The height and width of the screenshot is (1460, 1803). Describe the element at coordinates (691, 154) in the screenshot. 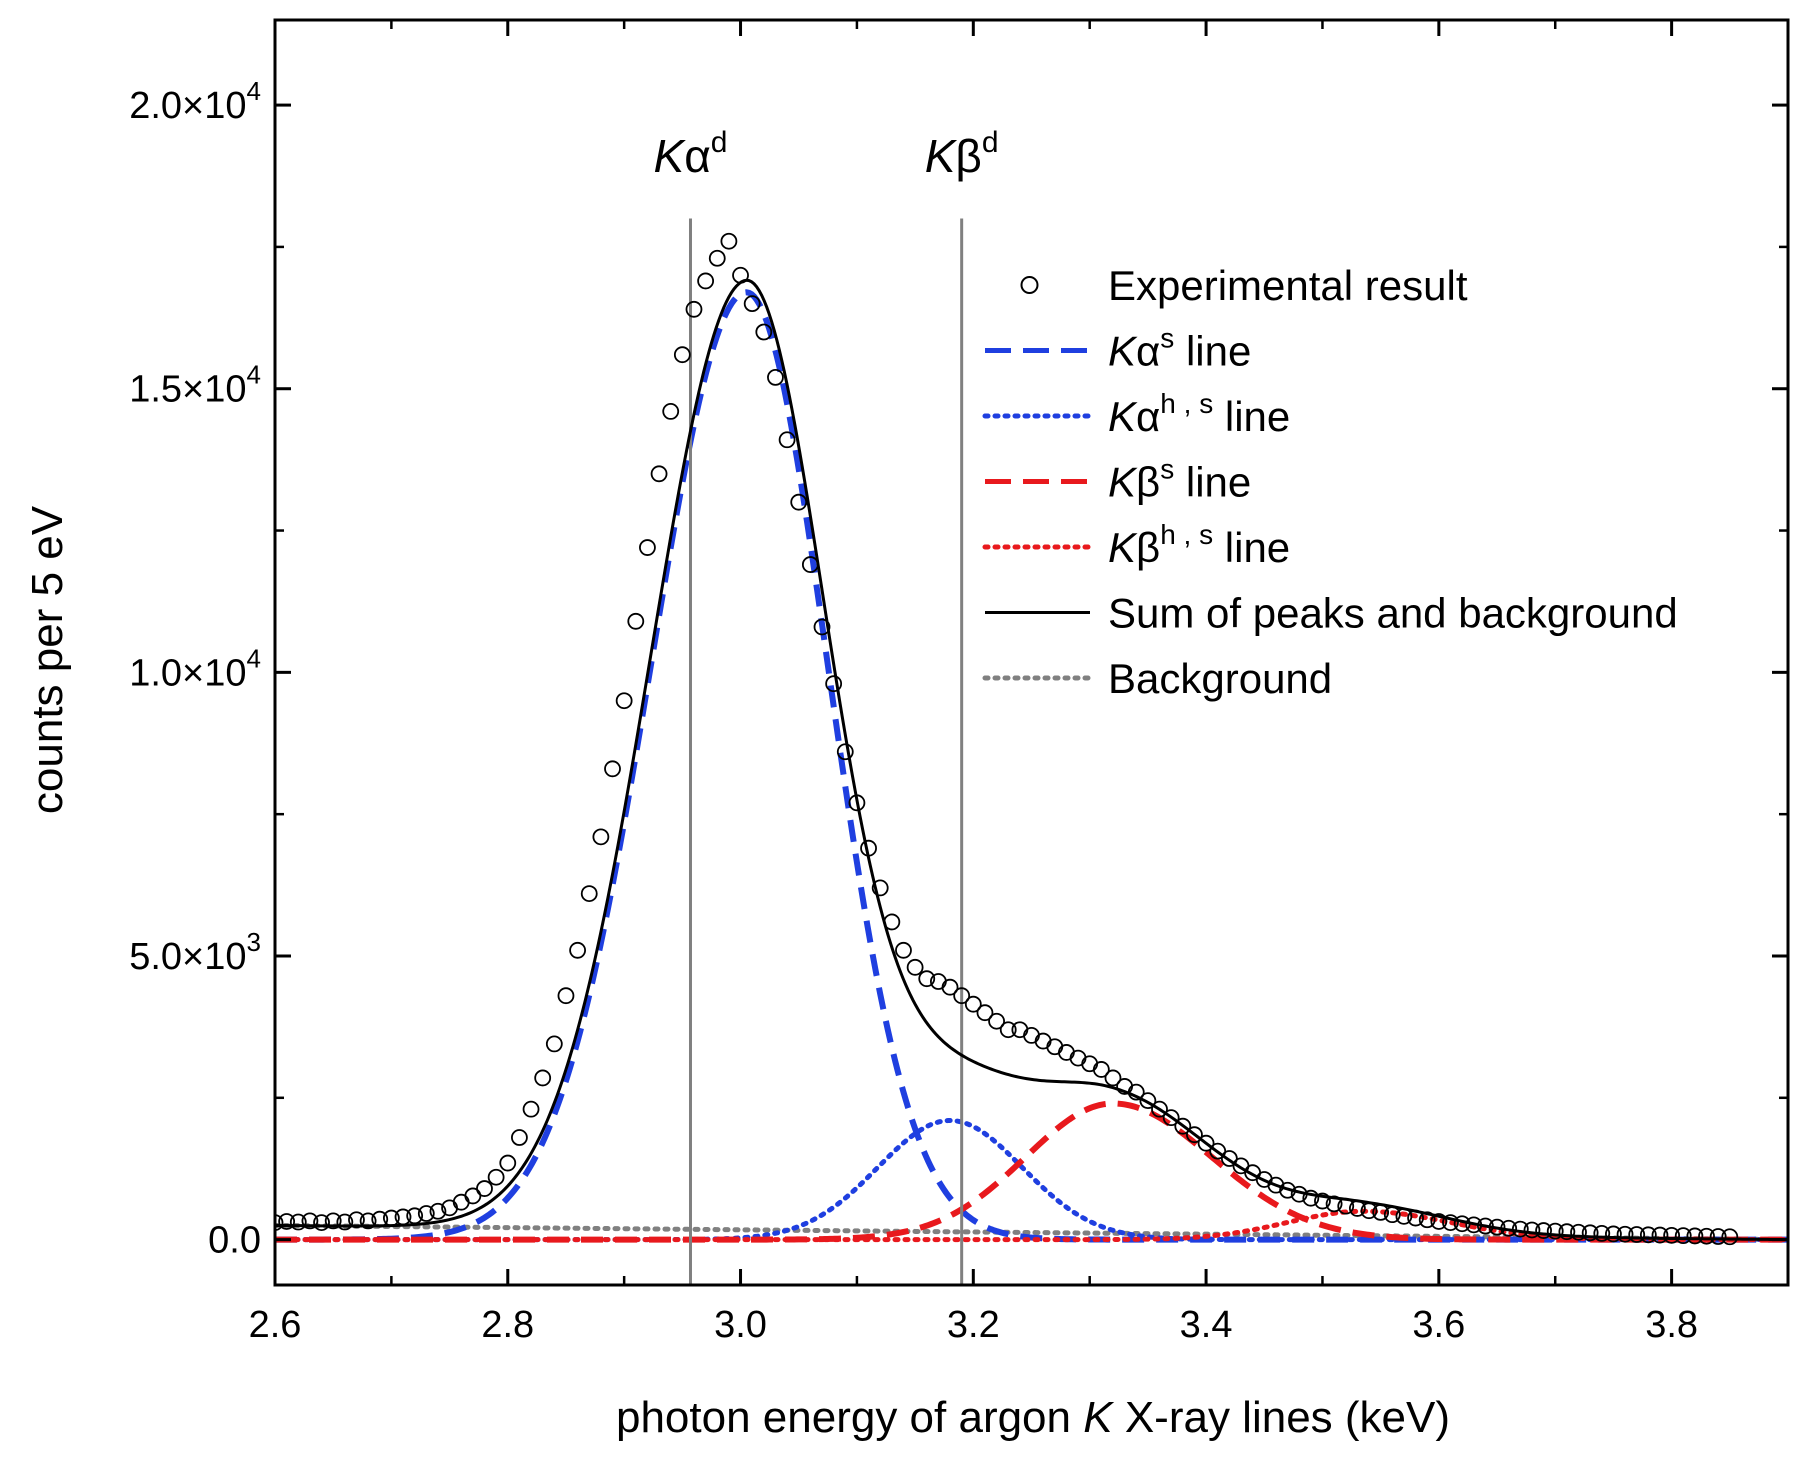

I see `marker-label-0: Kαd` at that location.